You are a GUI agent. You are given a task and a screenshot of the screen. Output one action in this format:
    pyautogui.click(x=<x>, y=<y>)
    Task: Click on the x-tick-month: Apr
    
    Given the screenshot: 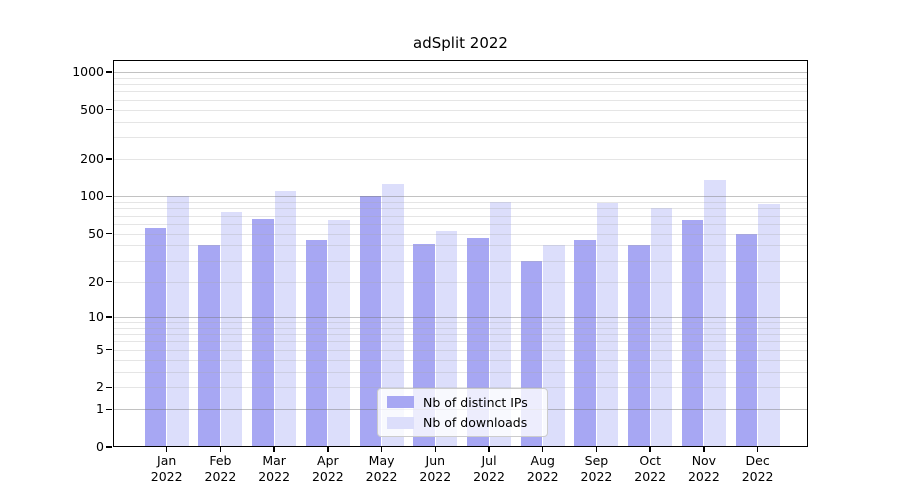 What is the action you would take?
    pyautogui.click(x=328, y=460)
    